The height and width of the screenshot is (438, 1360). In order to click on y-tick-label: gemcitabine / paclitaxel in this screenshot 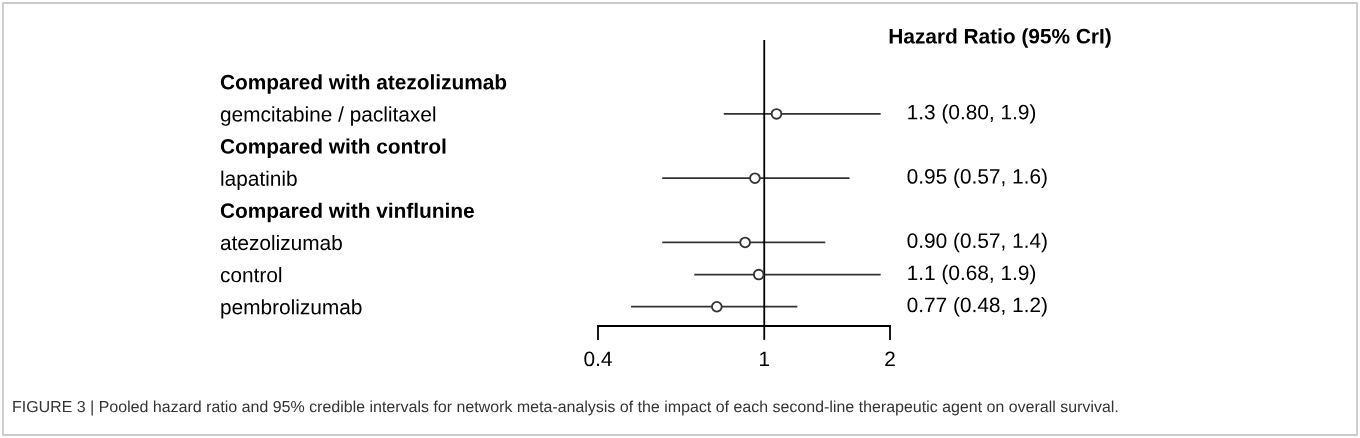, I will do `click(328, 116)`.